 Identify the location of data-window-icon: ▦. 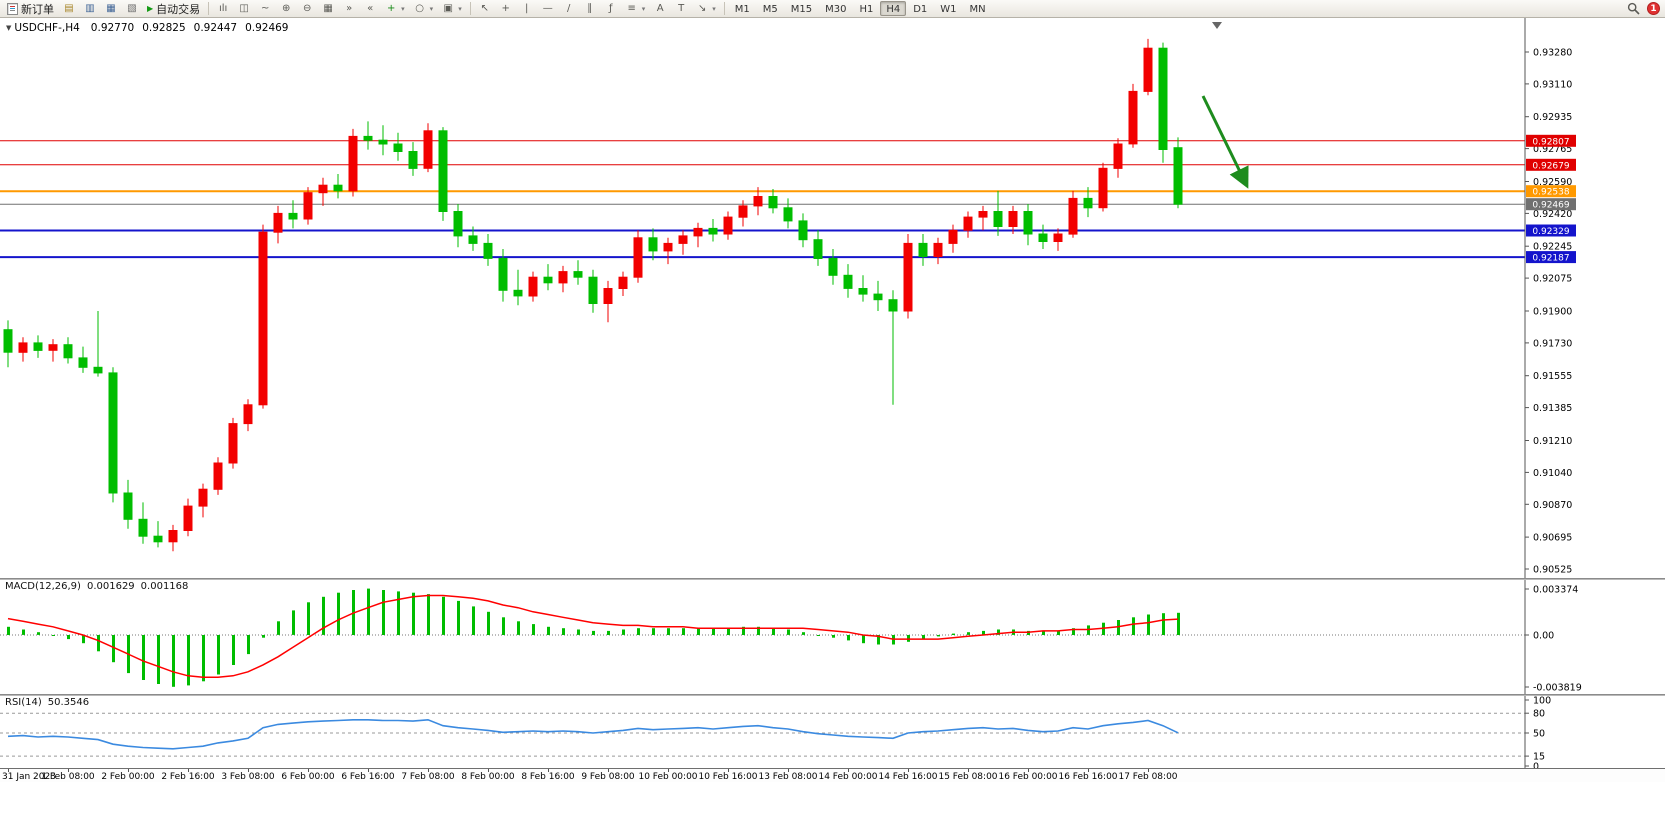
(111, 9).